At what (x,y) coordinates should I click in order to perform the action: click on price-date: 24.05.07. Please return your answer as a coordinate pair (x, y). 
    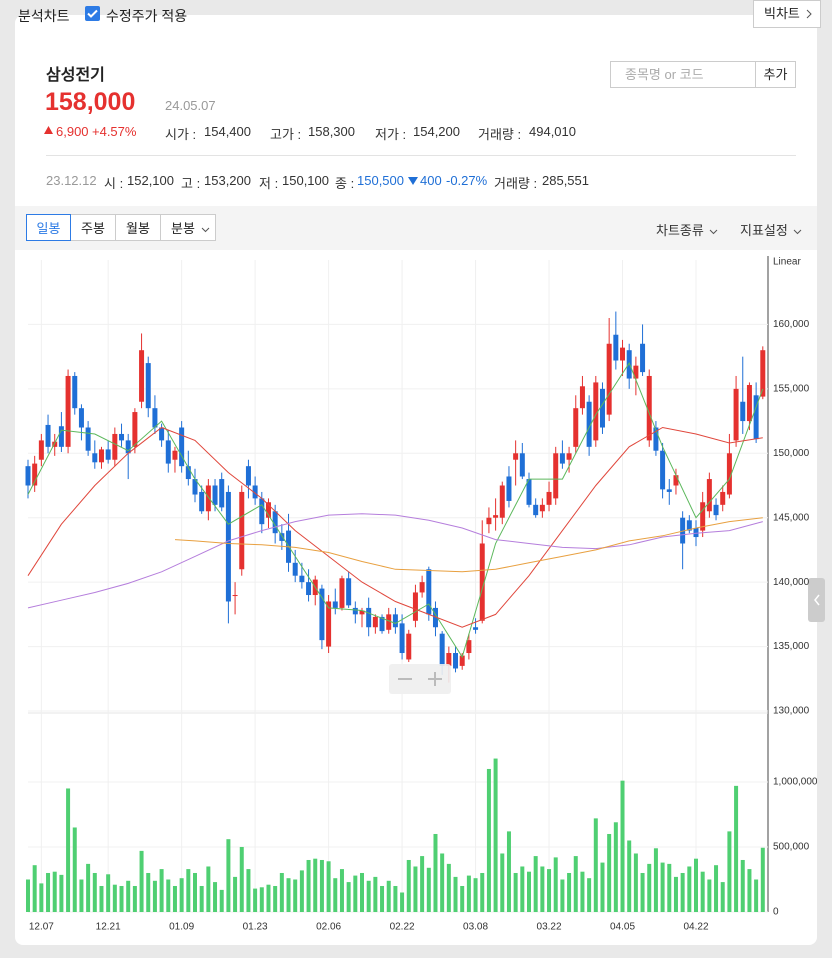
    Looking at the image, I should click on (190, 105).